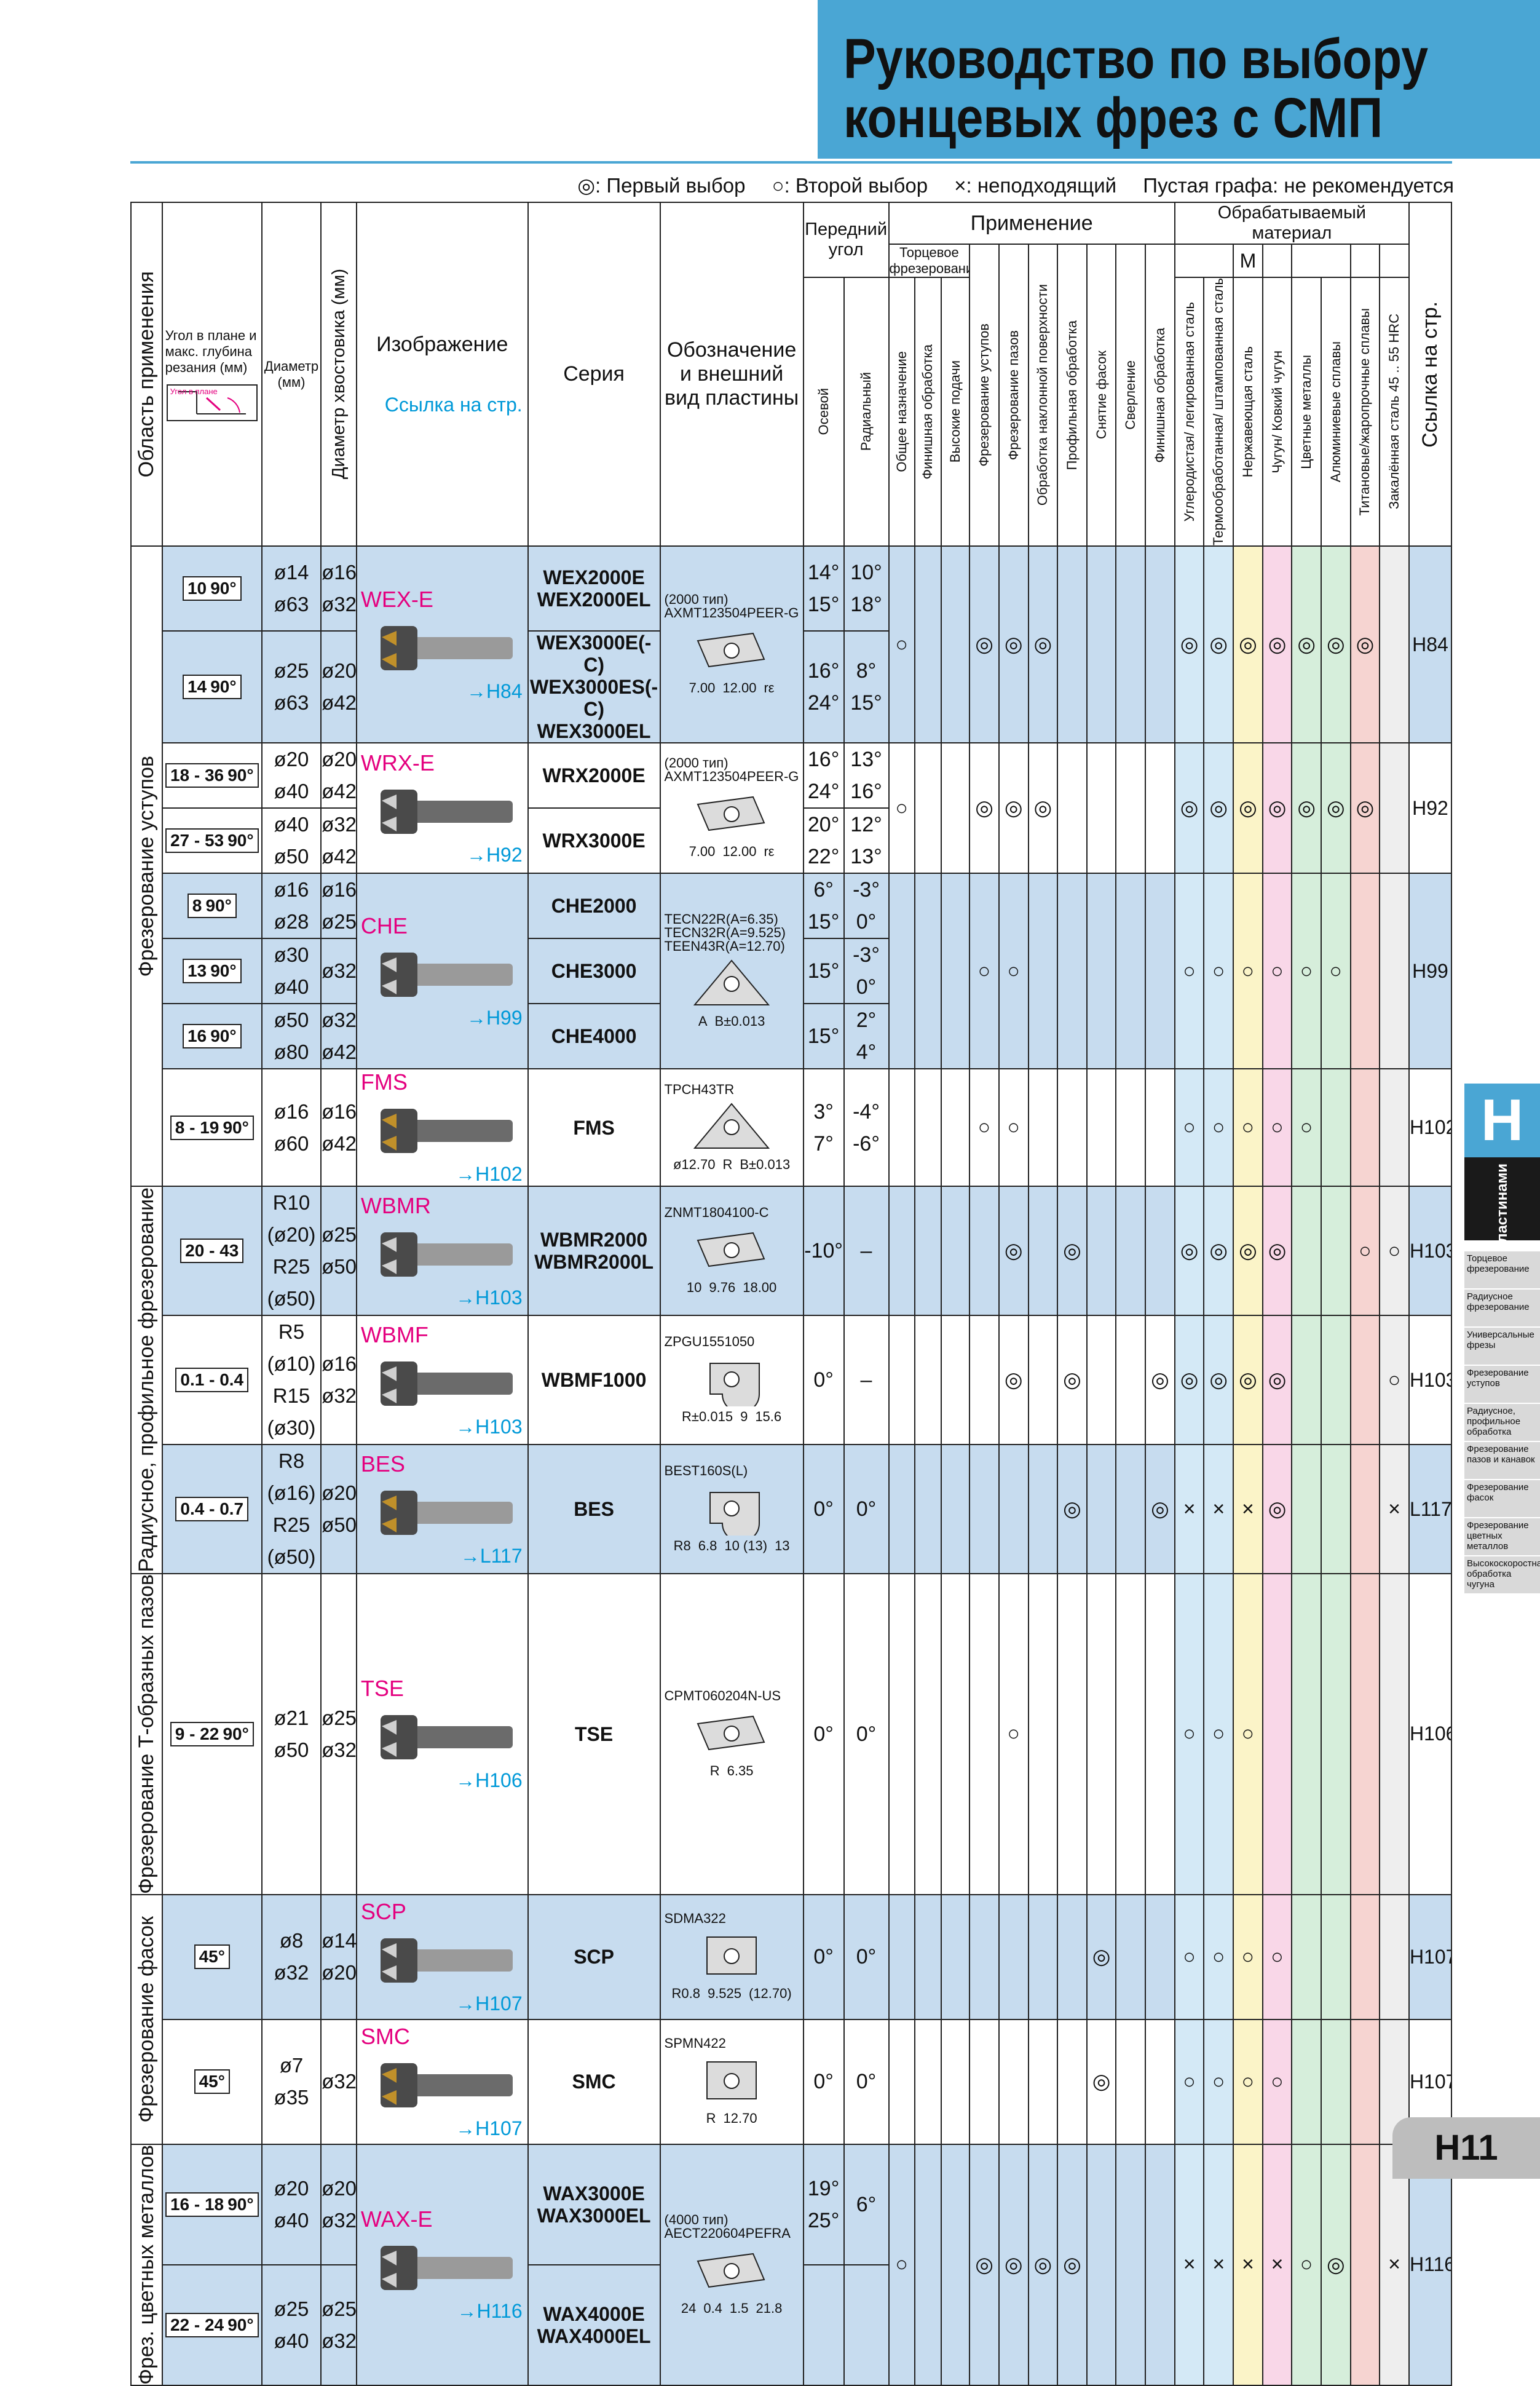 This screenshot has height=2386, width=1540. I want to click on side-index-item: Фрезерование уступов, so click(1502, 1385).